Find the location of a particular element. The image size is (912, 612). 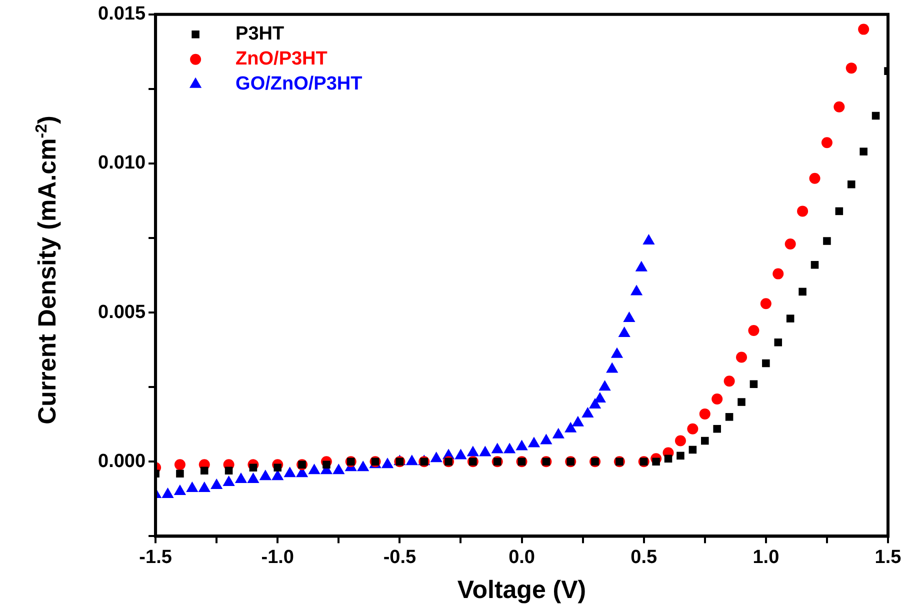

x-tick-label: -1.5 is located at coordinates (155, 557).